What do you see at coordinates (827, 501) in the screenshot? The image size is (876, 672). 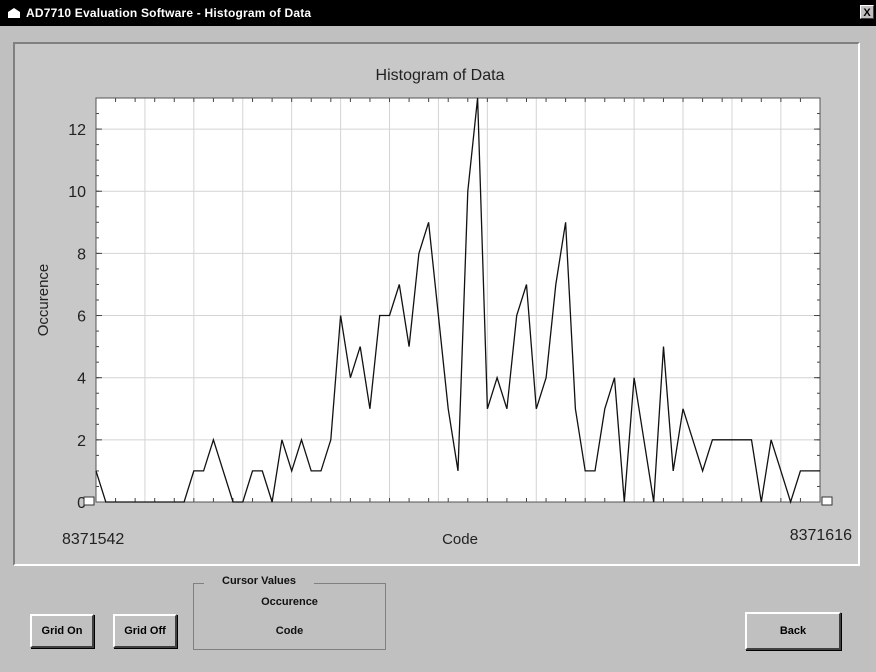 I see `x-cursor-right` at bounding box center [827, 501].